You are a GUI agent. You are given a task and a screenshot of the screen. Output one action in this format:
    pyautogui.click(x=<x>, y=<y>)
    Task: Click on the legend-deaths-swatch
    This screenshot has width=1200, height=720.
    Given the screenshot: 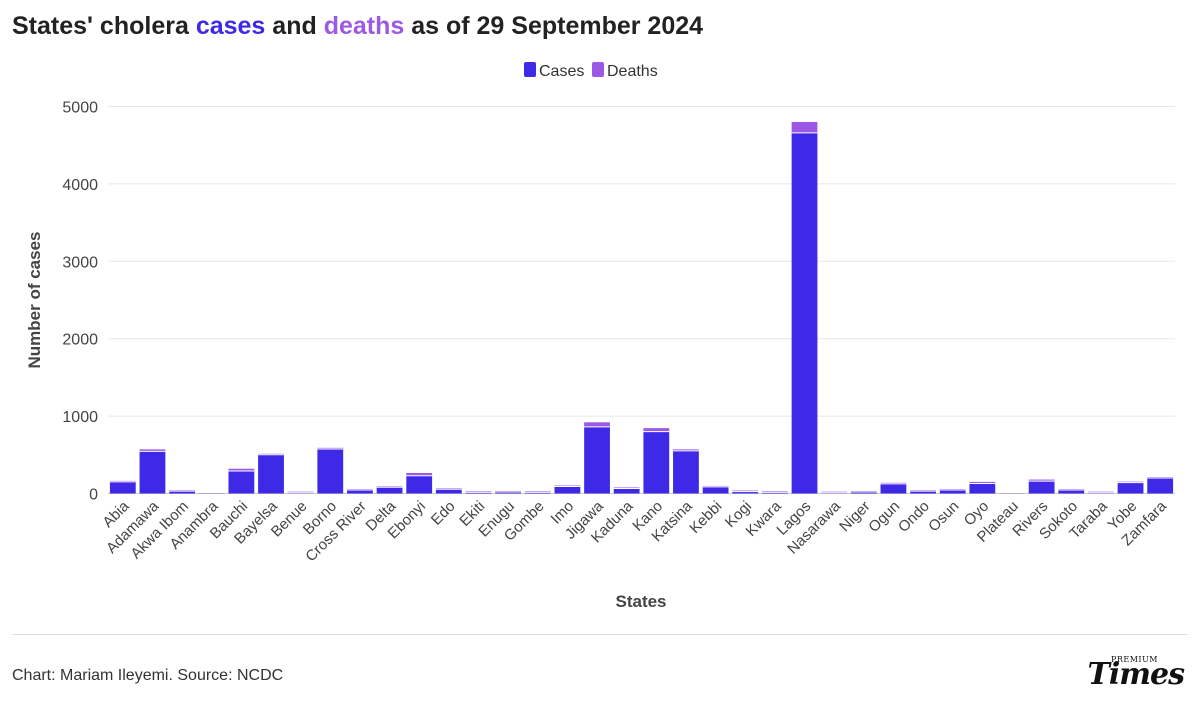 What is the action you would take?
    pyautogui.click(x=598, y=69)
    